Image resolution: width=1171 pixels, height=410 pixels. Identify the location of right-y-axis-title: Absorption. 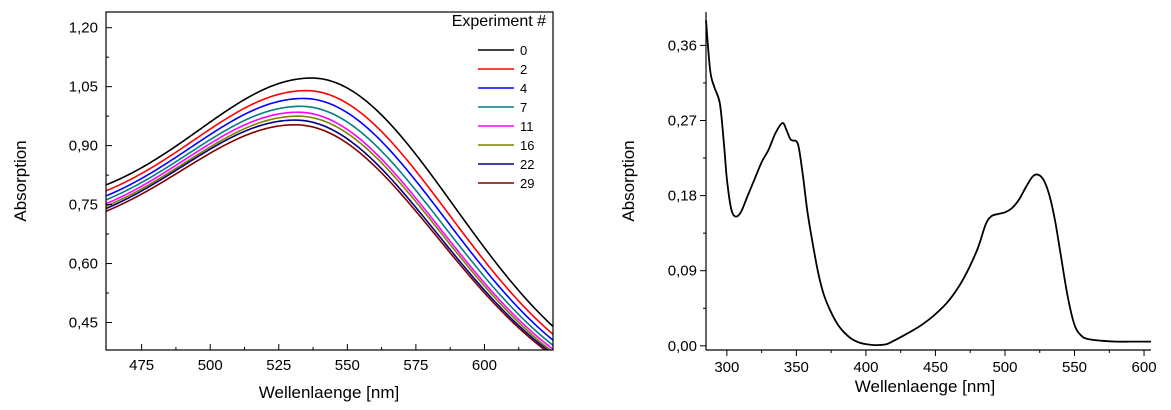
(628, 180).